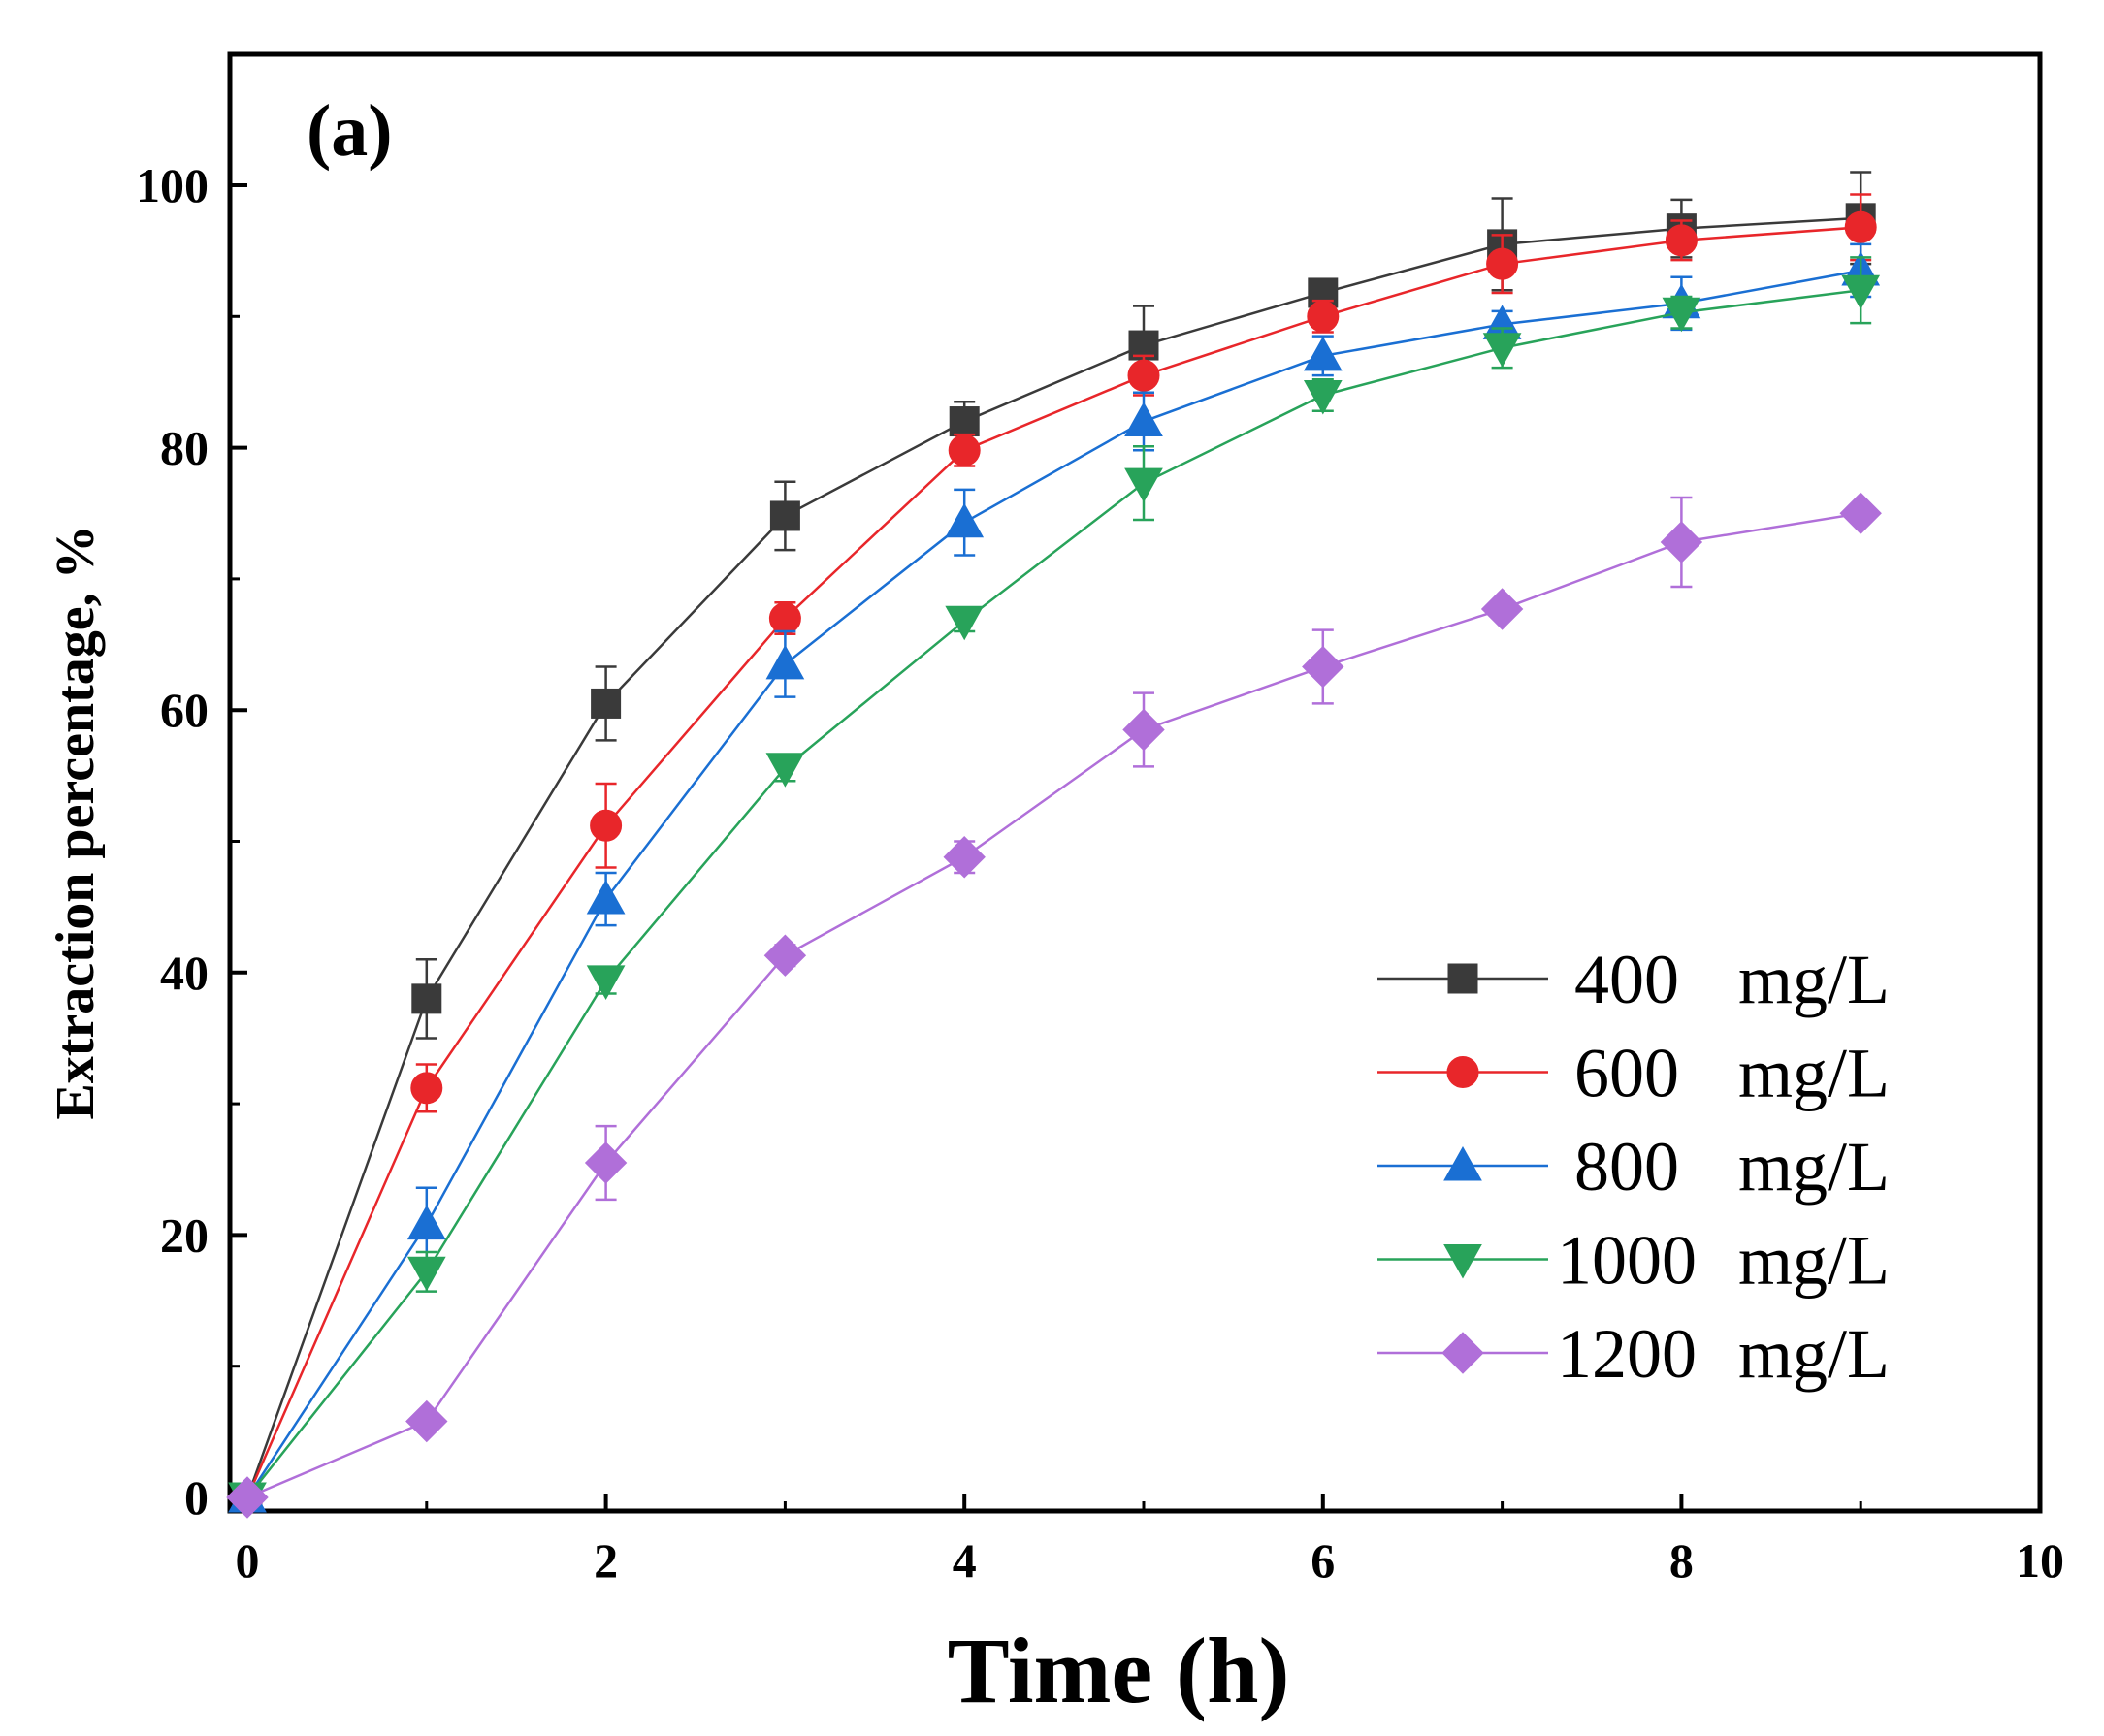 The width and height of the screenshot is (2104, 1736). Describe the element at coordinates (606, 1560) in the screenshot. I see `x-tick-label: 2` at that location.